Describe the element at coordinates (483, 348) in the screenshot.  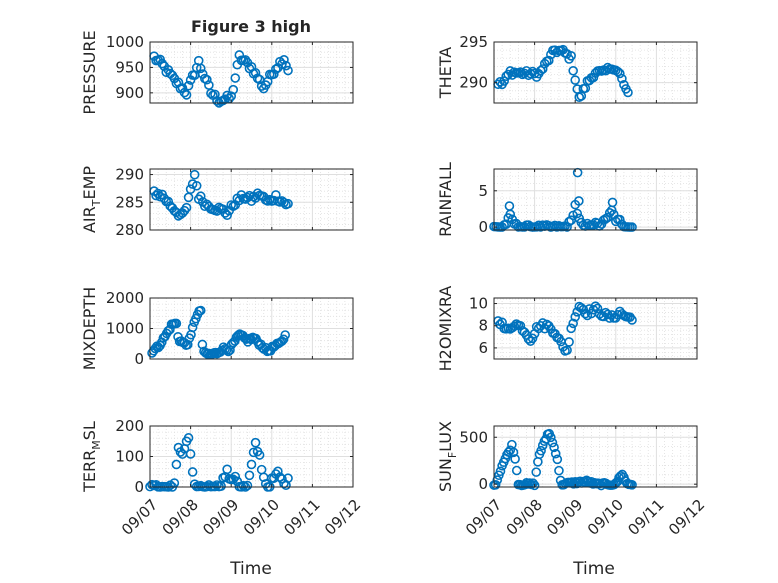
I see `y-tick-label: 6` at that location.